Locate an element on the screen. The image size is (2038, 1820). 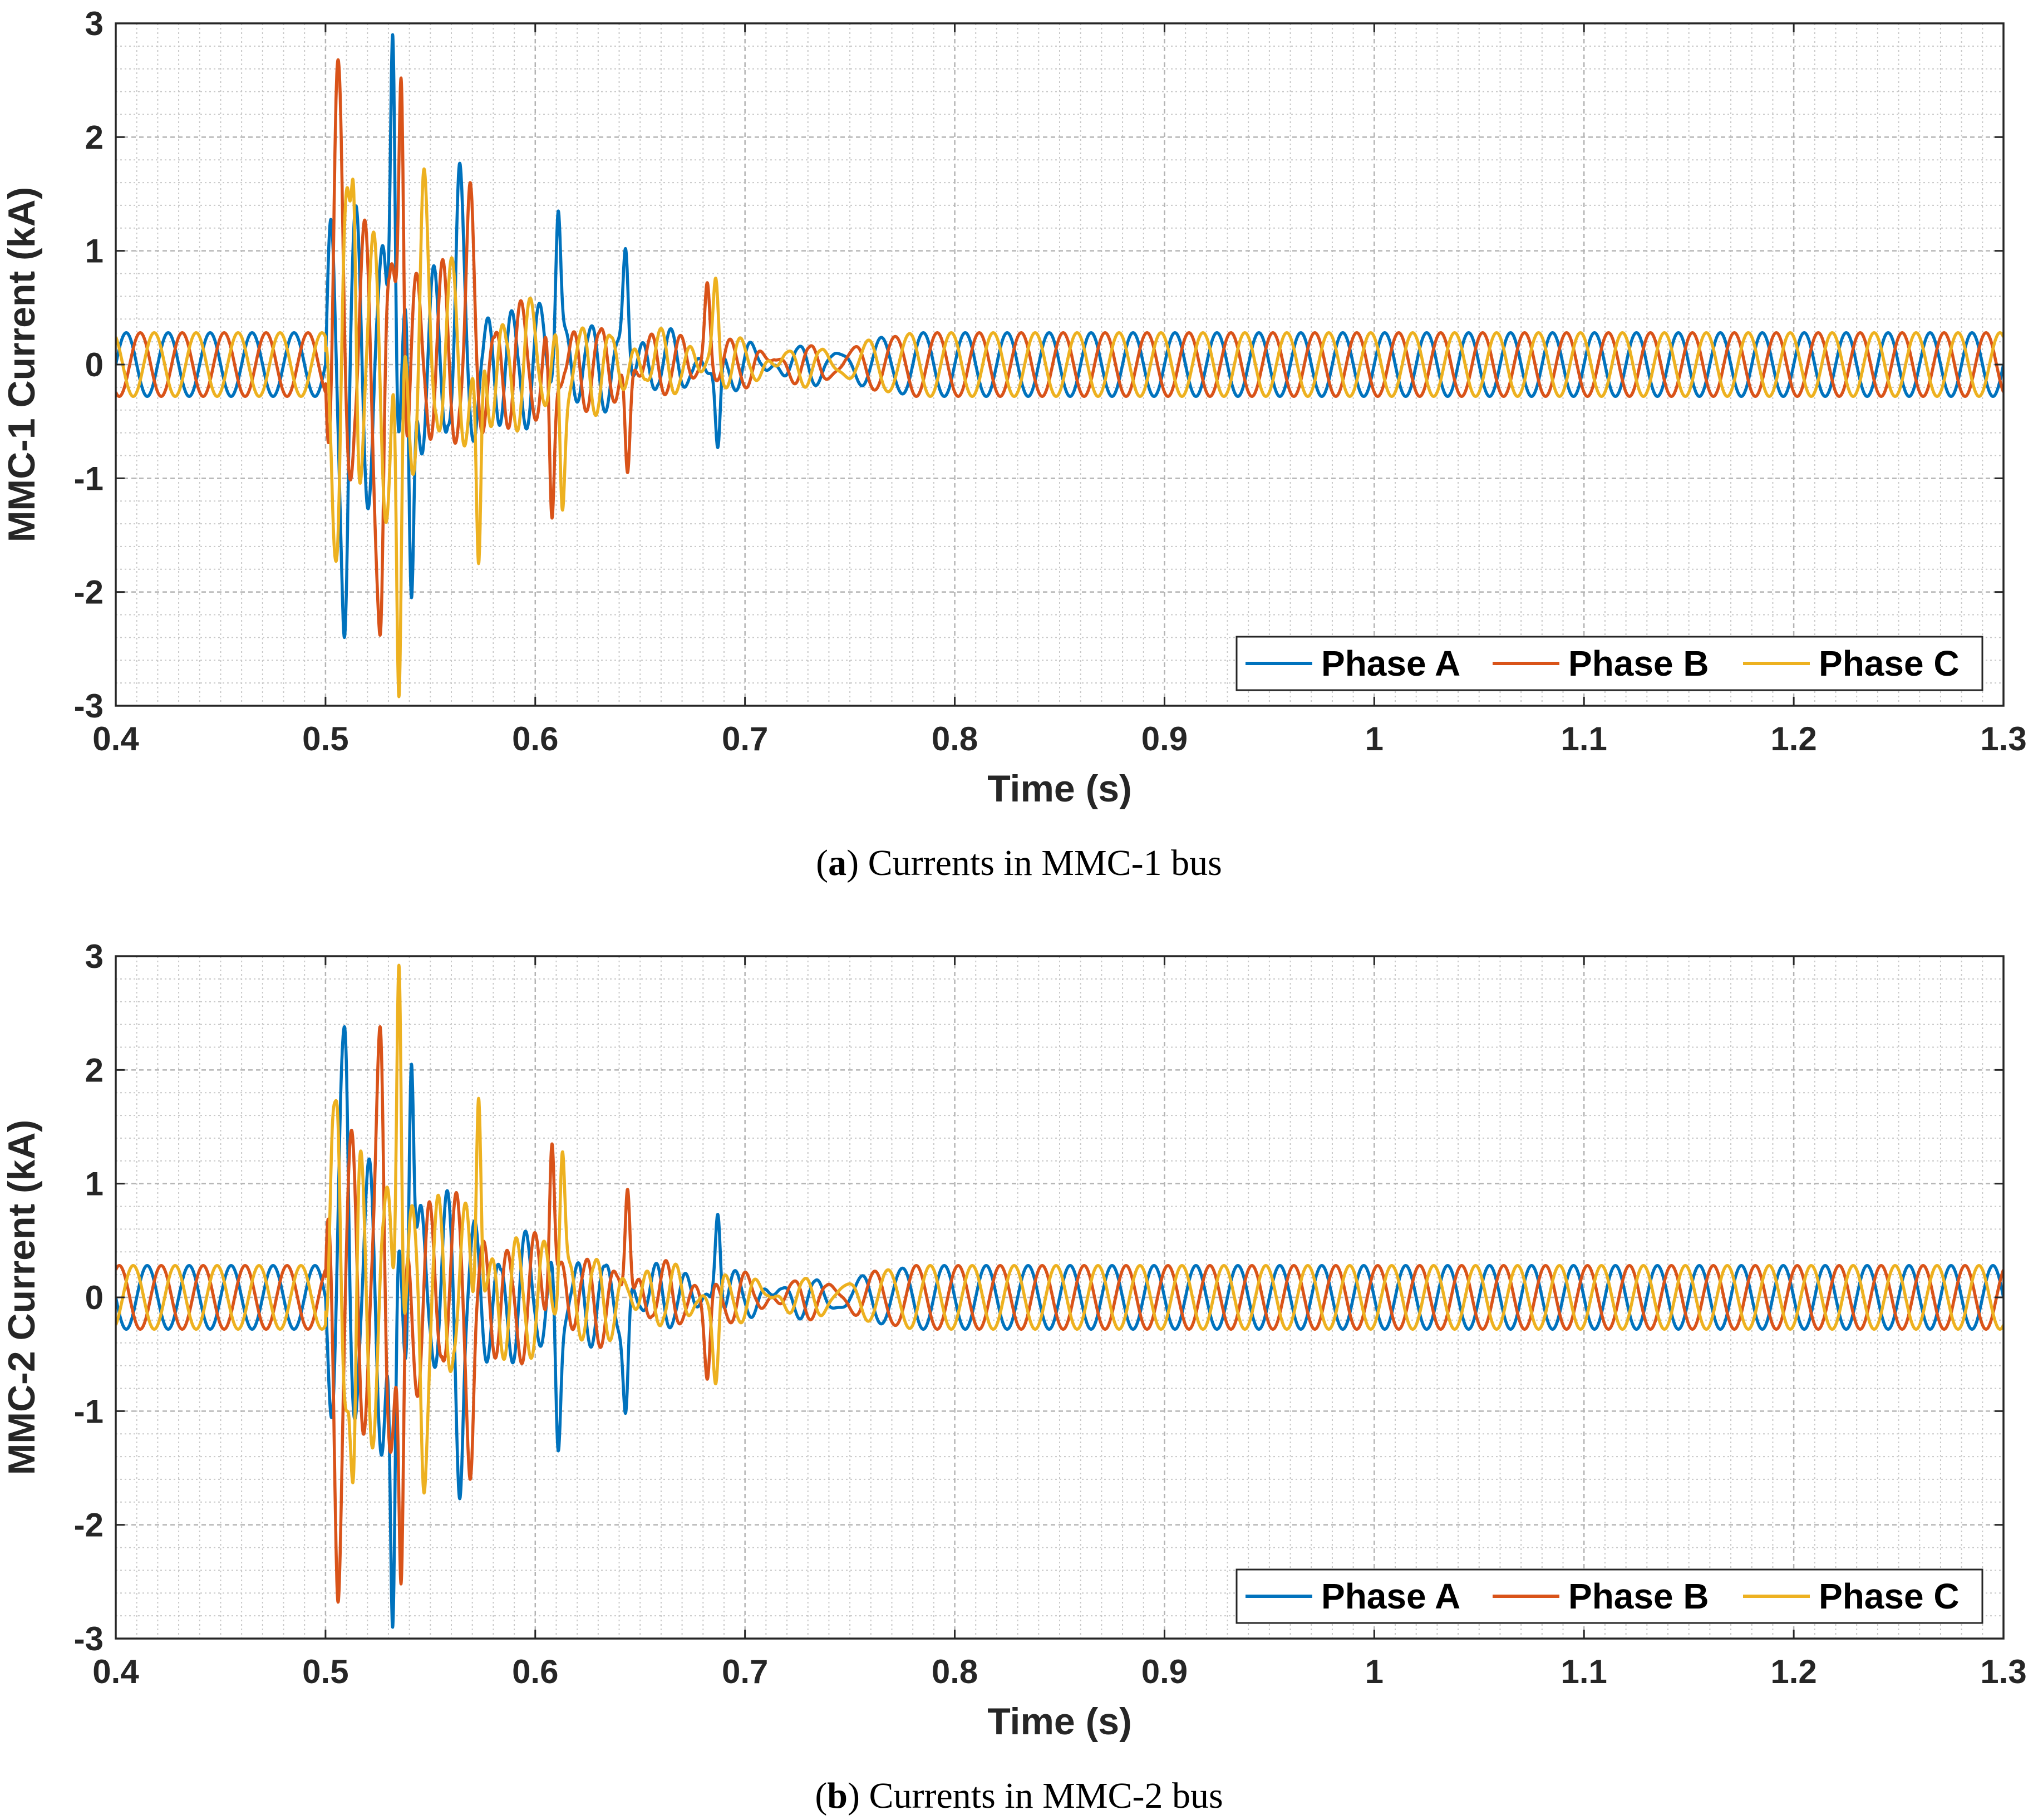
y-axis-label: MMC-1 Current (kA) is located at coordinates (22, 364).